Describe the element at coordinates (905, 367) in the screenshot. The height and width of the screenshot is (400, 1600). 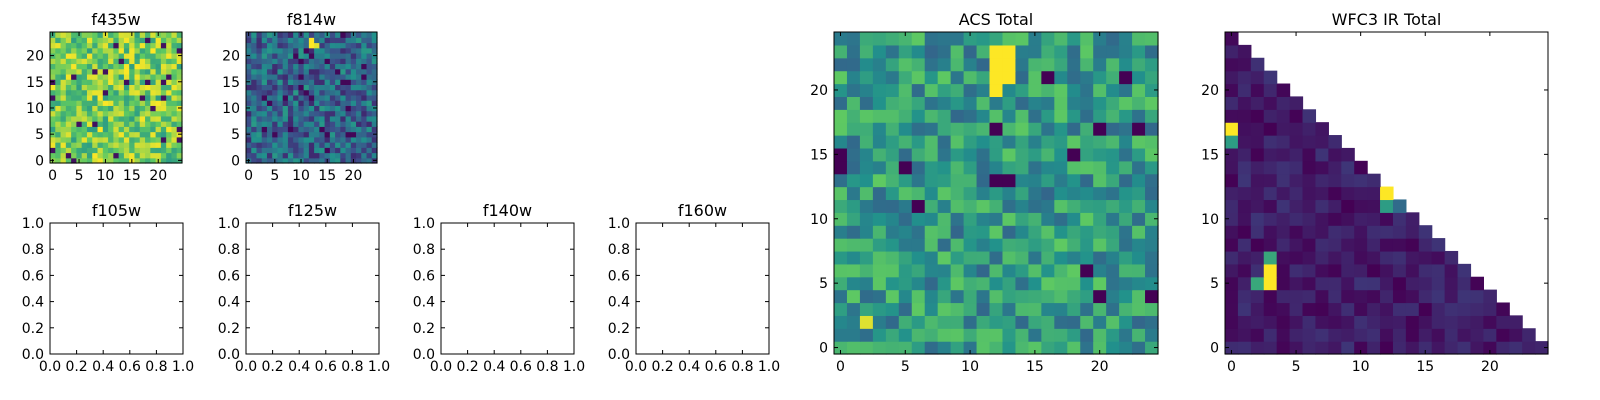
I see `x-tick-label: 5` at that location.